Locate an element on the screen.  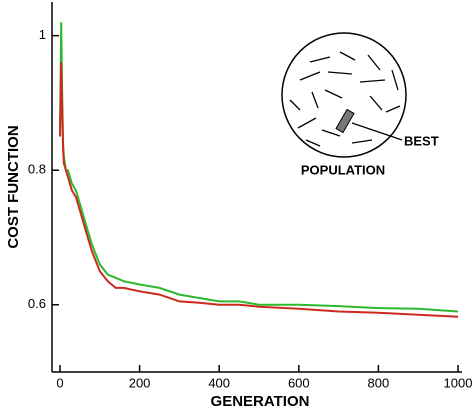
y-tick-label: 0.6 is located at coordinates (37, 303).